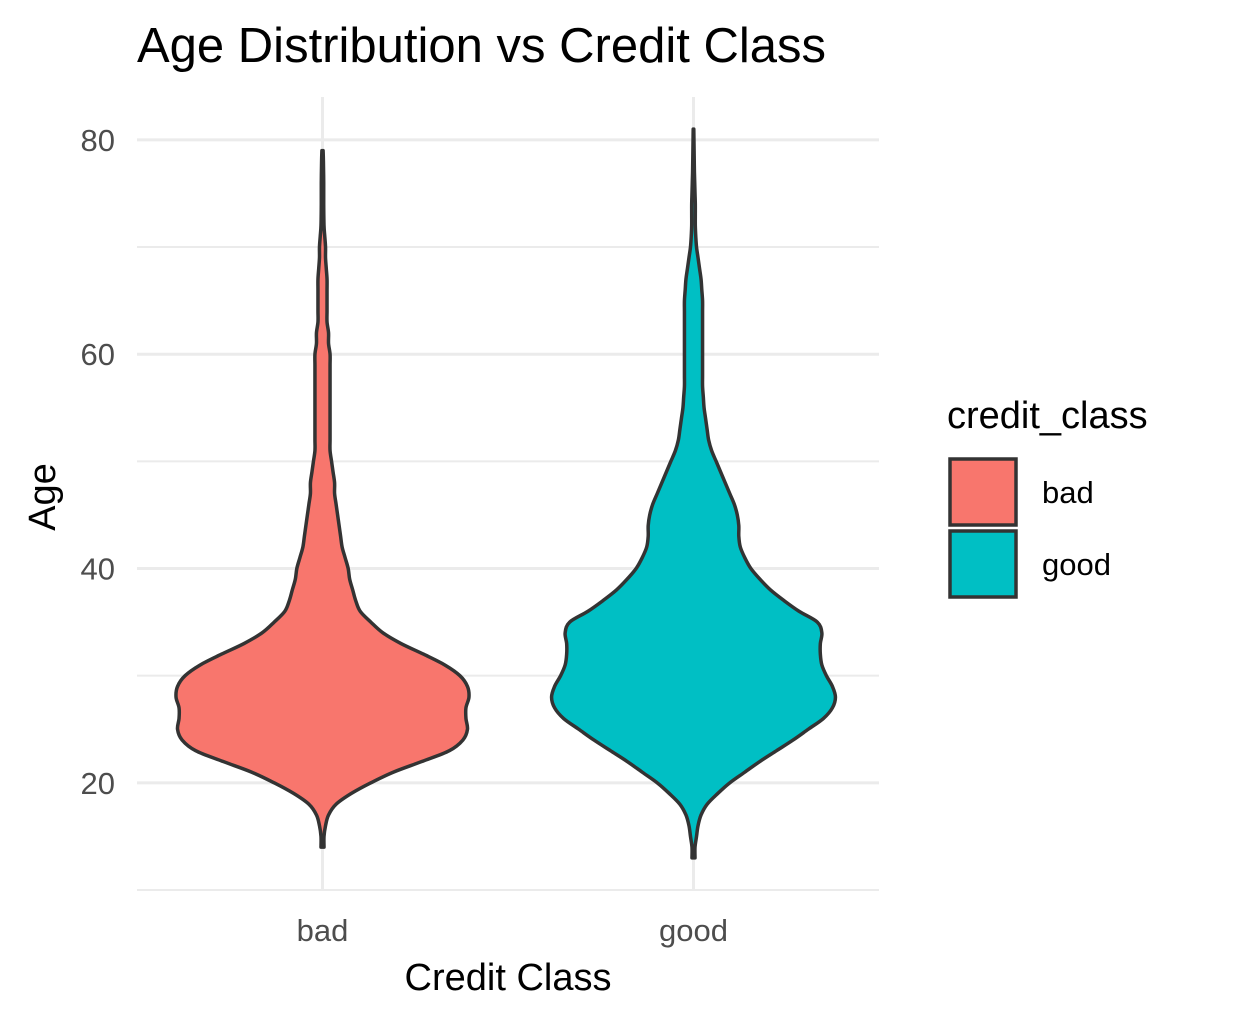 This screenshot has height=1029, width=1235. I want to click on y-axis-ticks: 20 40 60 80, so click(98, 462).